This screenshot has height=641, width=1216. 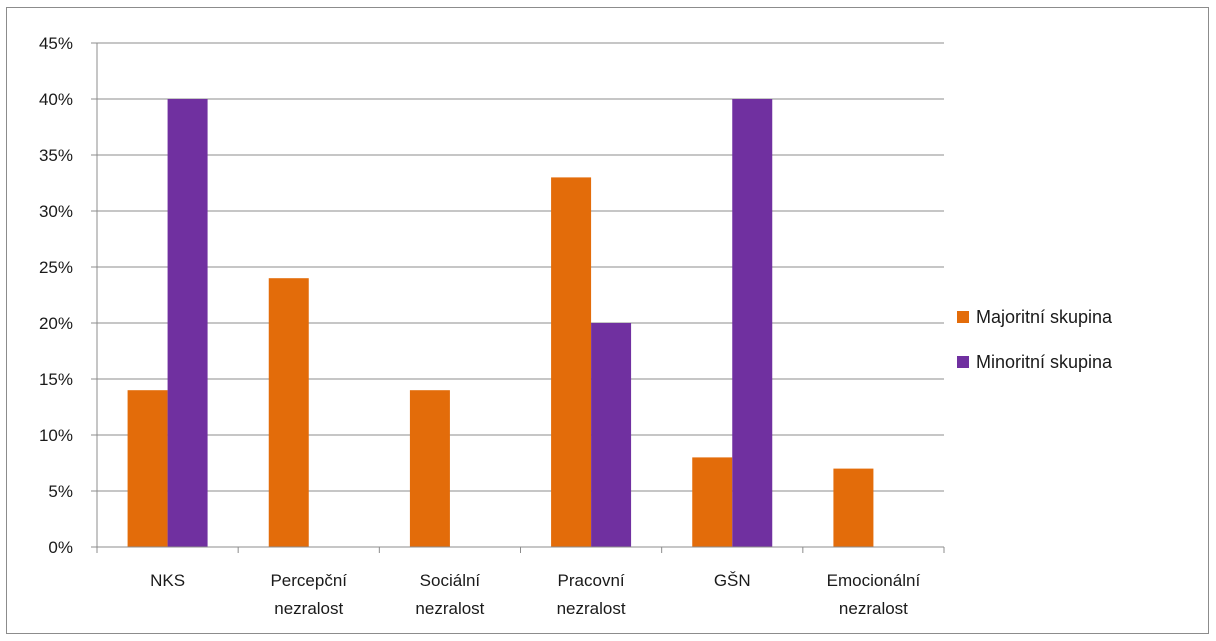 What do you see at coordinates (56, 323) in the screenshot?
I see `y-tick-label: 20%` at bounding box center [56, 323].